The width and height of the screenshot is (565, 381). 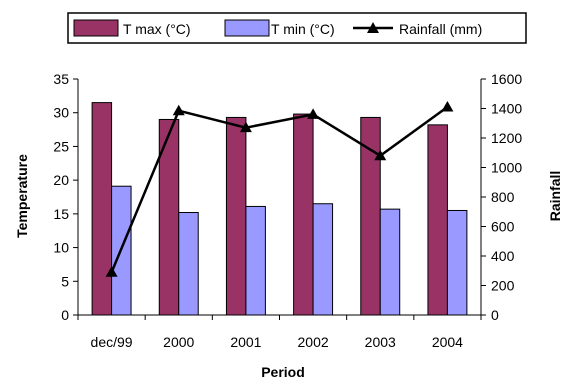 What do you see at coordinates (440, 29) in the screenshot?
I see `legend-label-rainfall: Rainfall (mm)` at bounding box center [440, 29].